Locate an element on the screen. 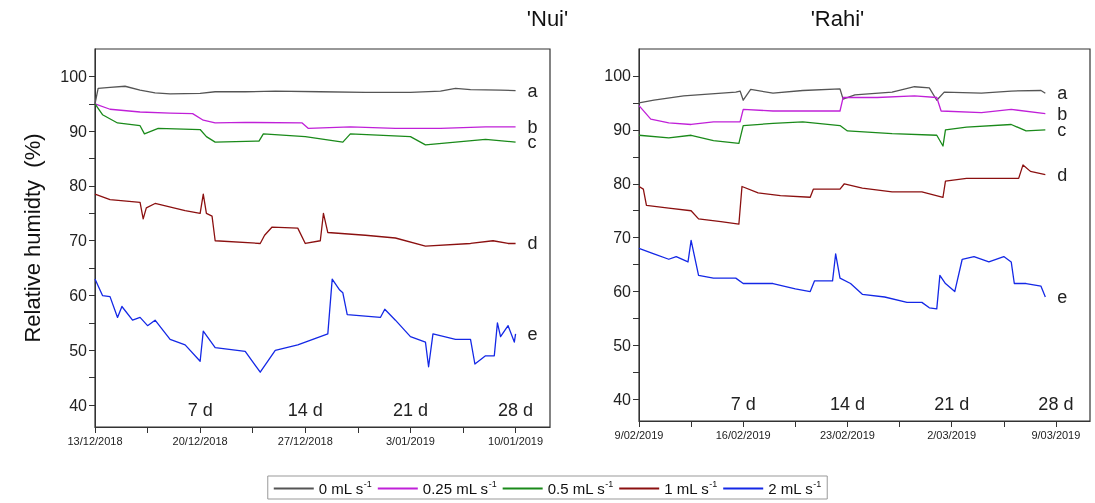 The height and width of the screenshot is (503, 1095). x-tick-label: 20/12/2018 is located at coordinates (200, 440).